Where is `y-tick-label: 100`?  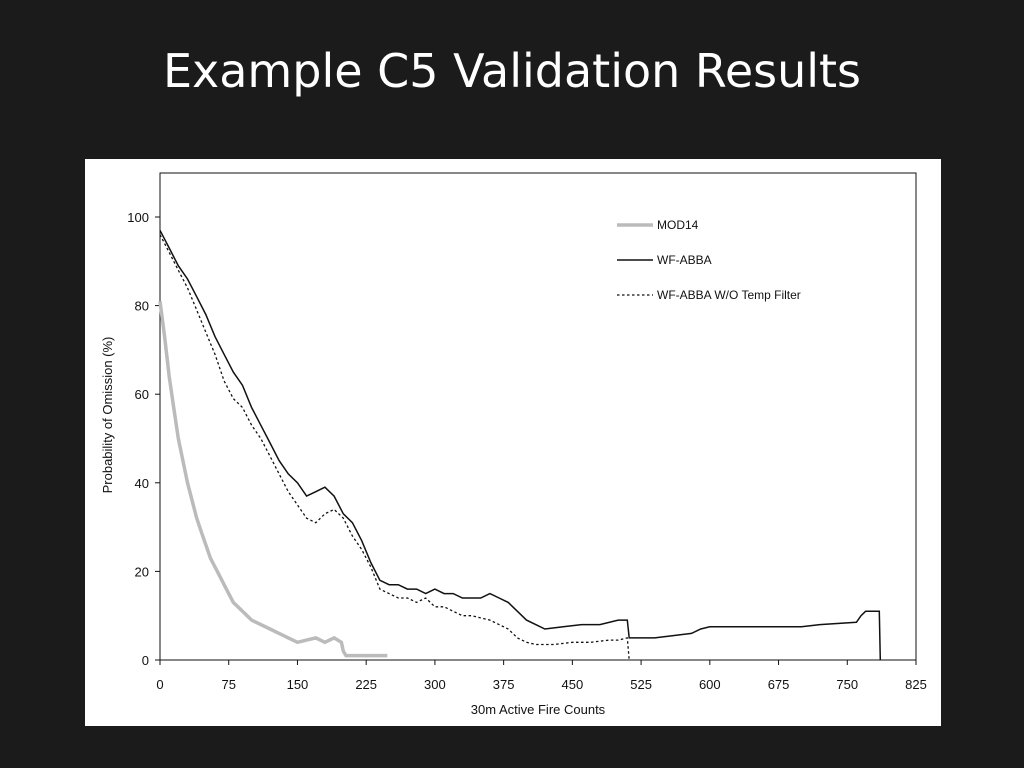
y-tick-label: 100 is located at coordinates (138, 217).